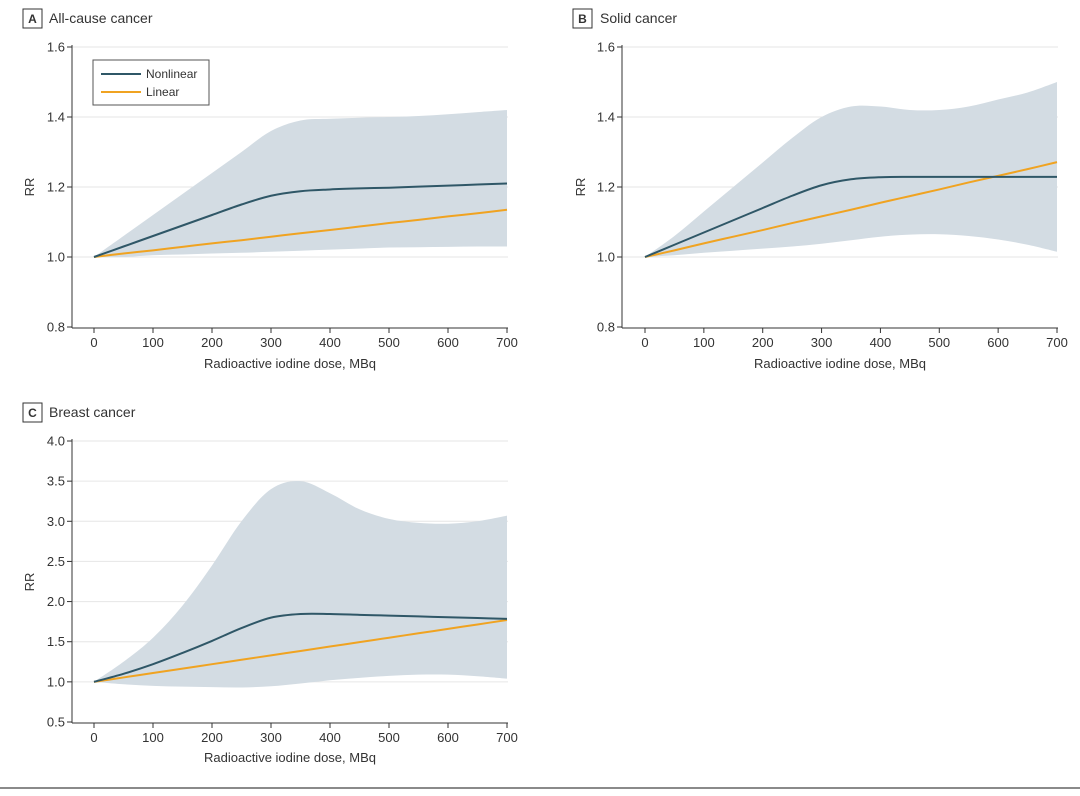  Describe the element at coordinates (580, 187) in the screenshot. I see `panel-b-ylabel: RR` at that location.